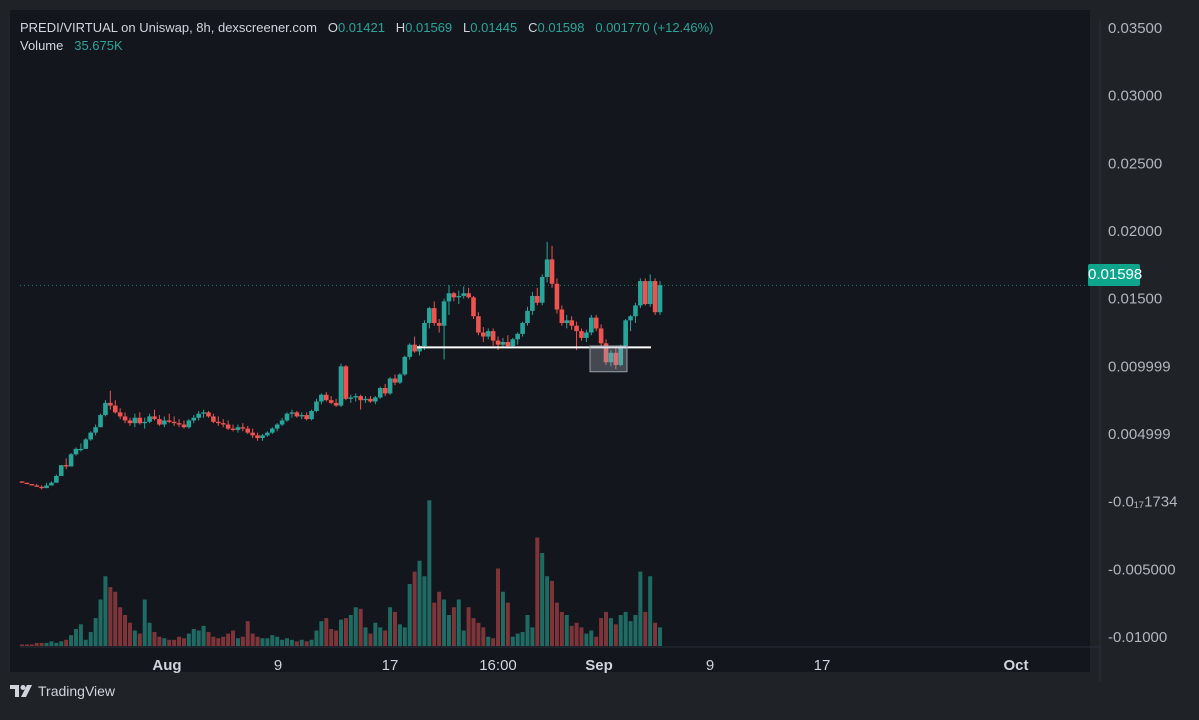 This screenshot has height=720, width=1199. I want to click on price-tick-label: 0.01500, so click(1135, 299).